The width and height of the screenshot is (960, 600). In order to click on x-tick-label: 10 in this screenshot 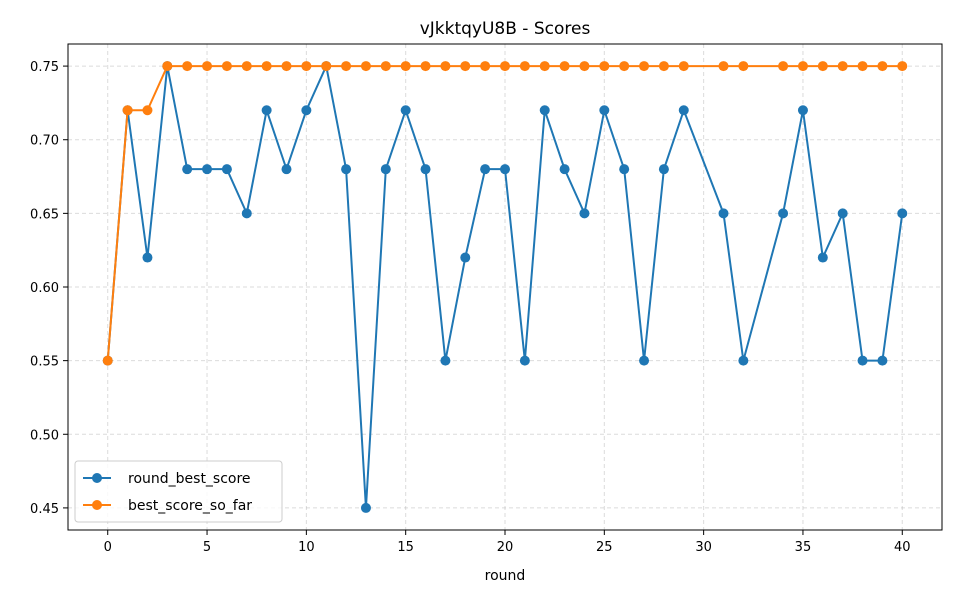, I will do `click(306, 547)`.